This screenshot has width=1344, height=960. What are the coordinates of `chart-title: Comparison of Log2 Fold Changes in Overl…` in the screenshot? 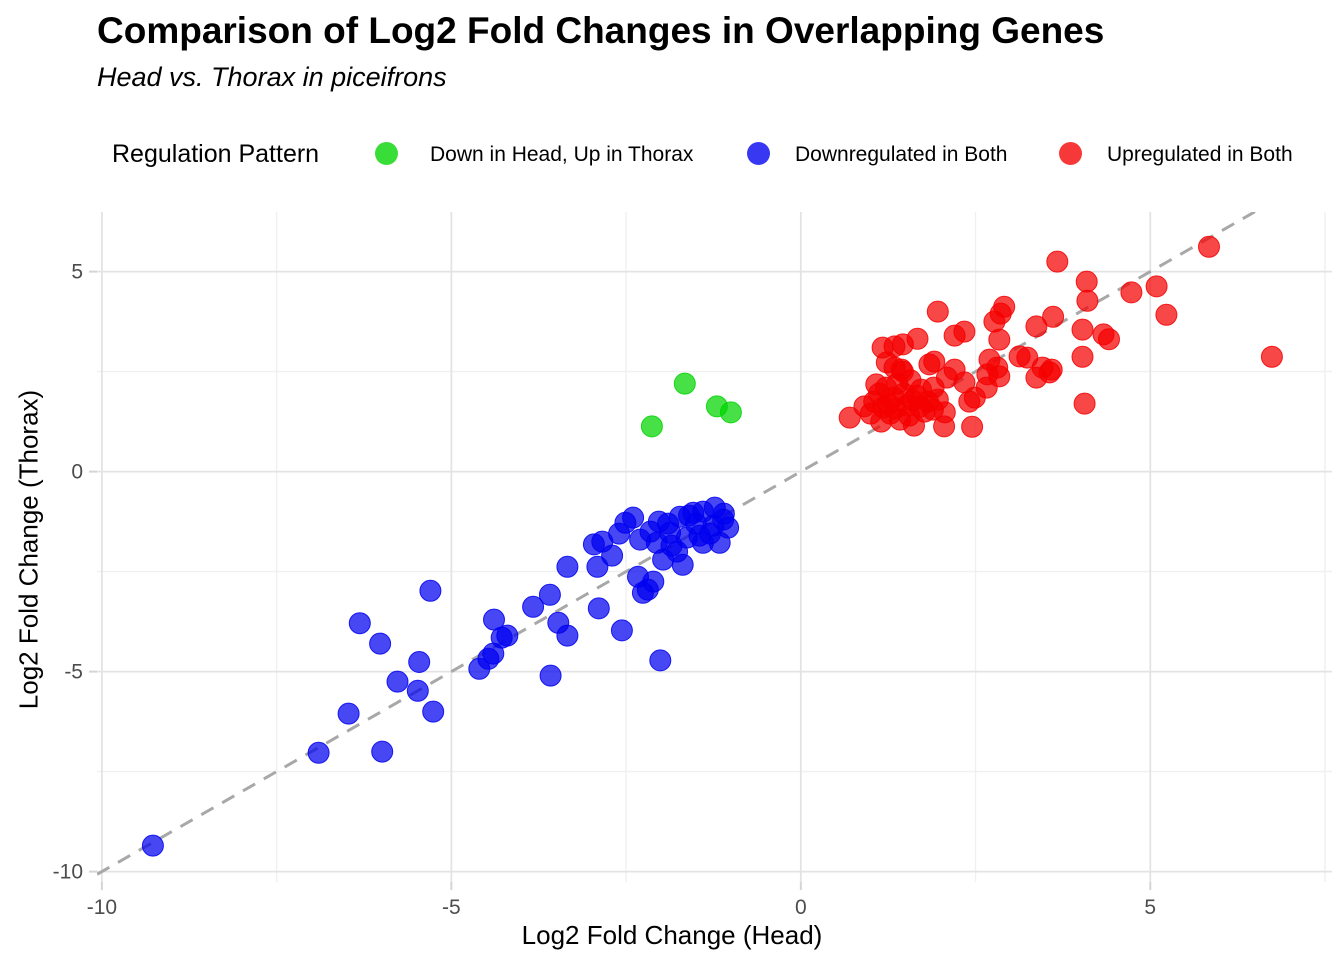 It's located at (601, 30).